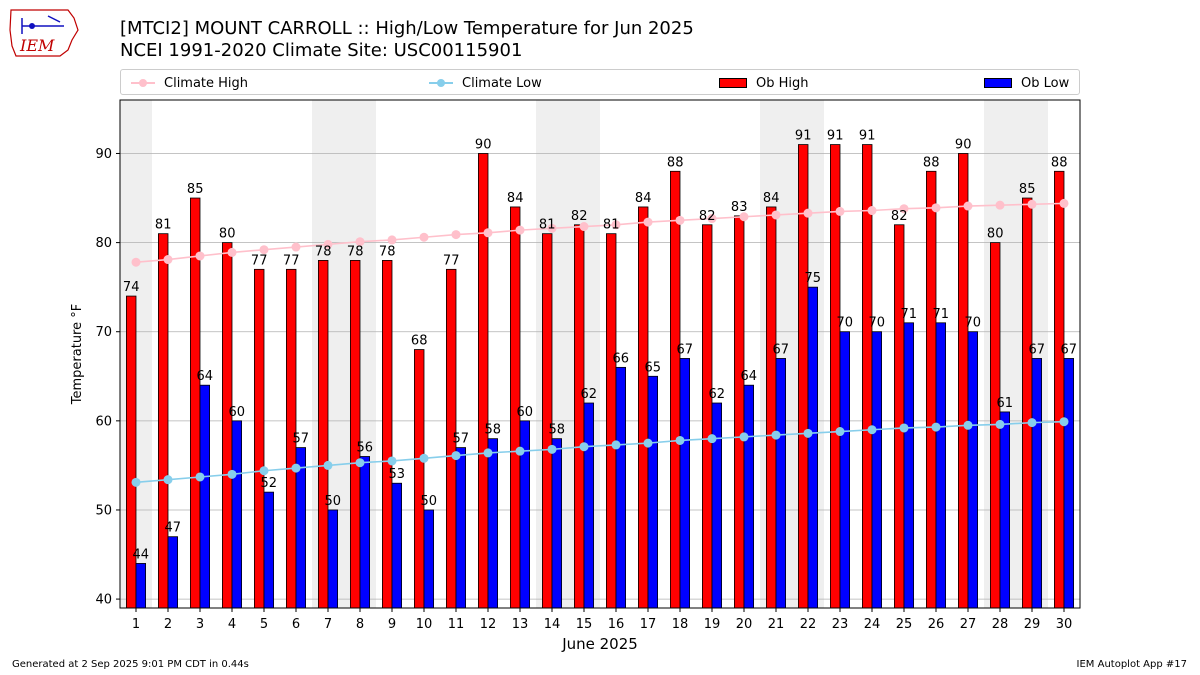 This screenshot has width=1200, height=675. What do you see at coordinates (749, 376) in the screenshot?
I see `data-label-low: 64` at bounding box center [749, 376].